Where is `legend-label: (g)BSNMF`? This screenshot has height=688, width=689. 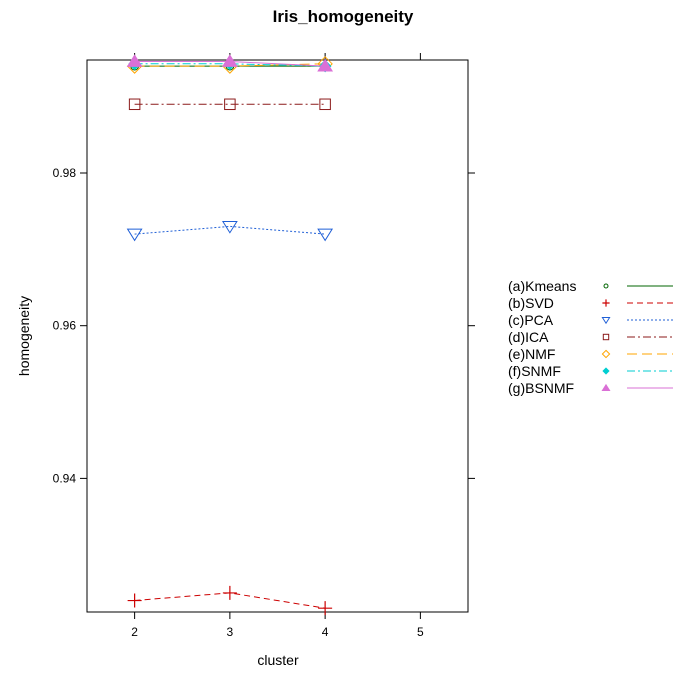 legend-label: (g)BSNMF is located at coordinates (541, 388).